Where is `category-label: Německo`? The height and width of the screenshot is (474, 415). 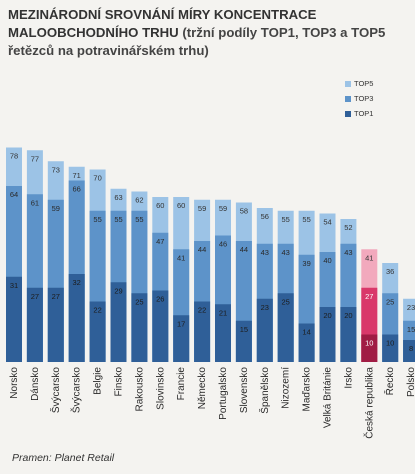 category-label: Německo is located at coordinates (202, 388).